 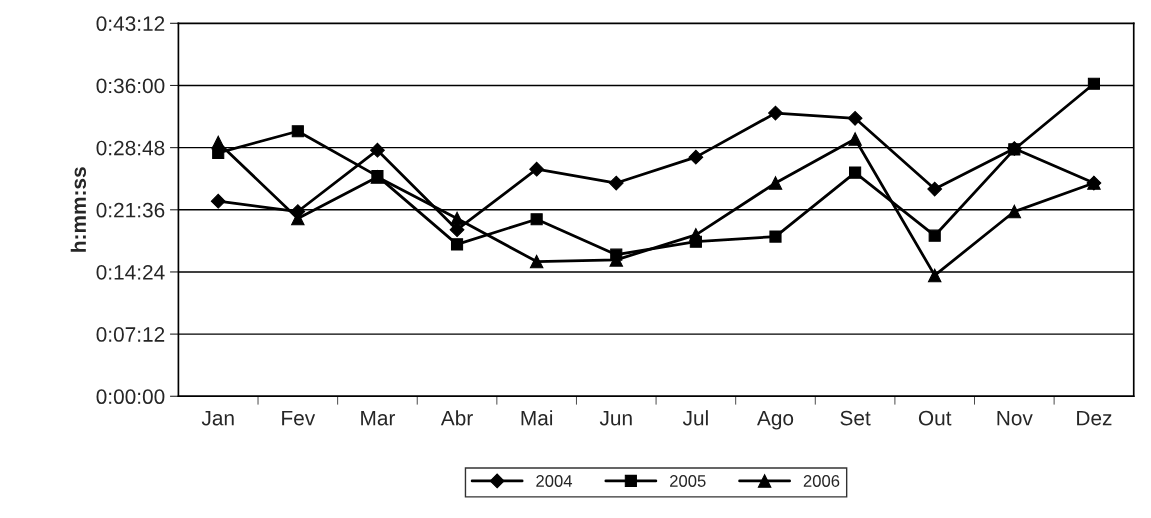 What do you see at coordinates (1015, 418) in the screenshot?
I see `x-tick-label: Nov` at bounding box center [1015, 418].